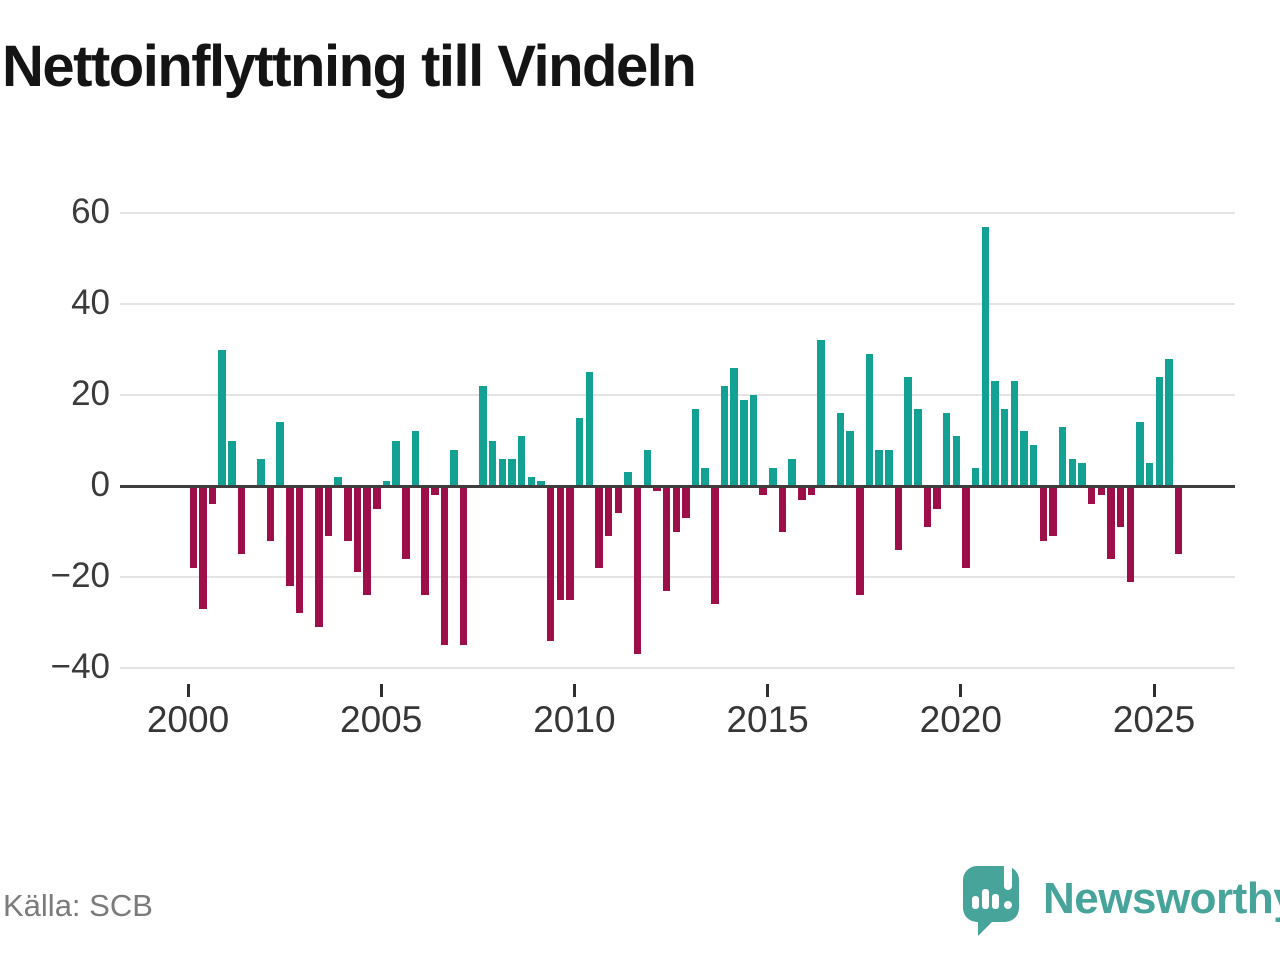 The width and height of the screenshot is (1280, 960). I want to click on bar-2005-Q3, so click(406, 522).